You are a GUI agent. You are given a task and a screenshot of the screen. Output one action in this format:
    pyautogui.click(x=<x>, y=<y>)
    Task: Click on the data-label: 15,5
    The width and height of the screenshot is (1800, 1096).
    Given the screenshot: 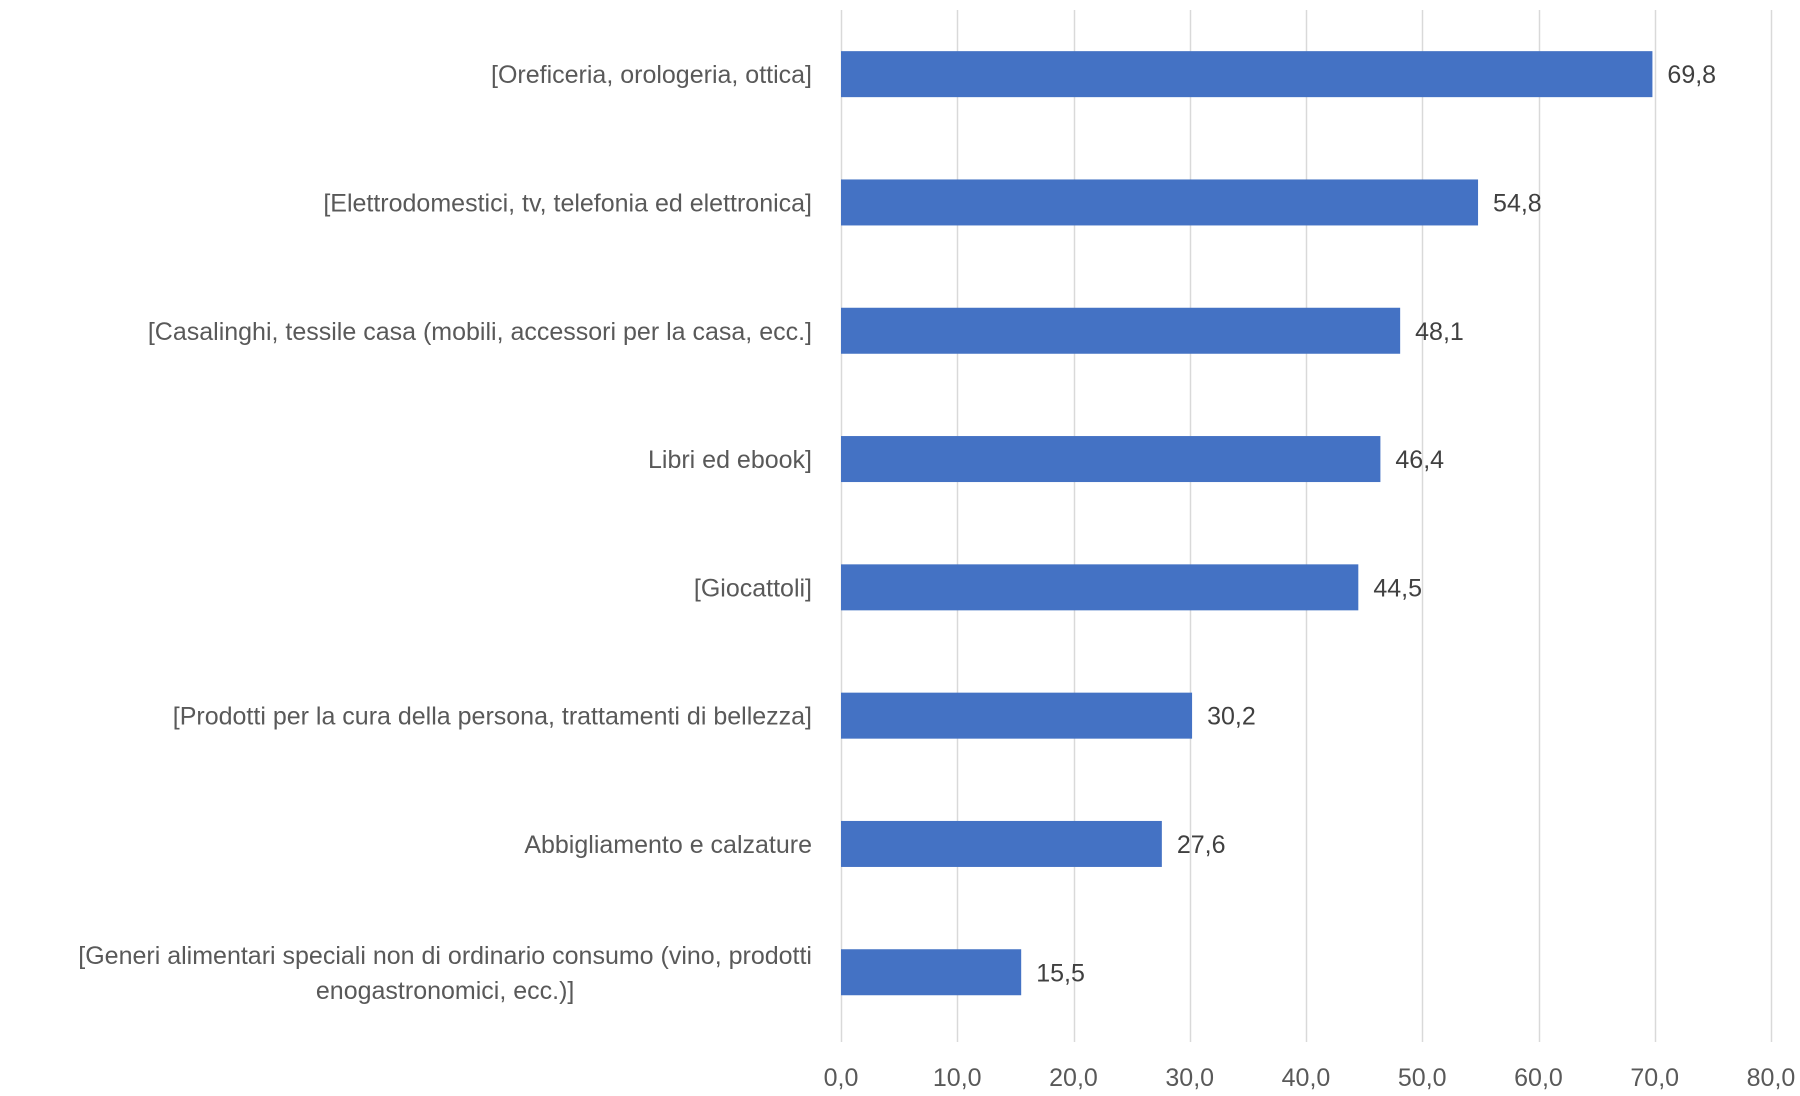 What is the action you would take?
    pyautogui.click(x=1060, y=973)
    